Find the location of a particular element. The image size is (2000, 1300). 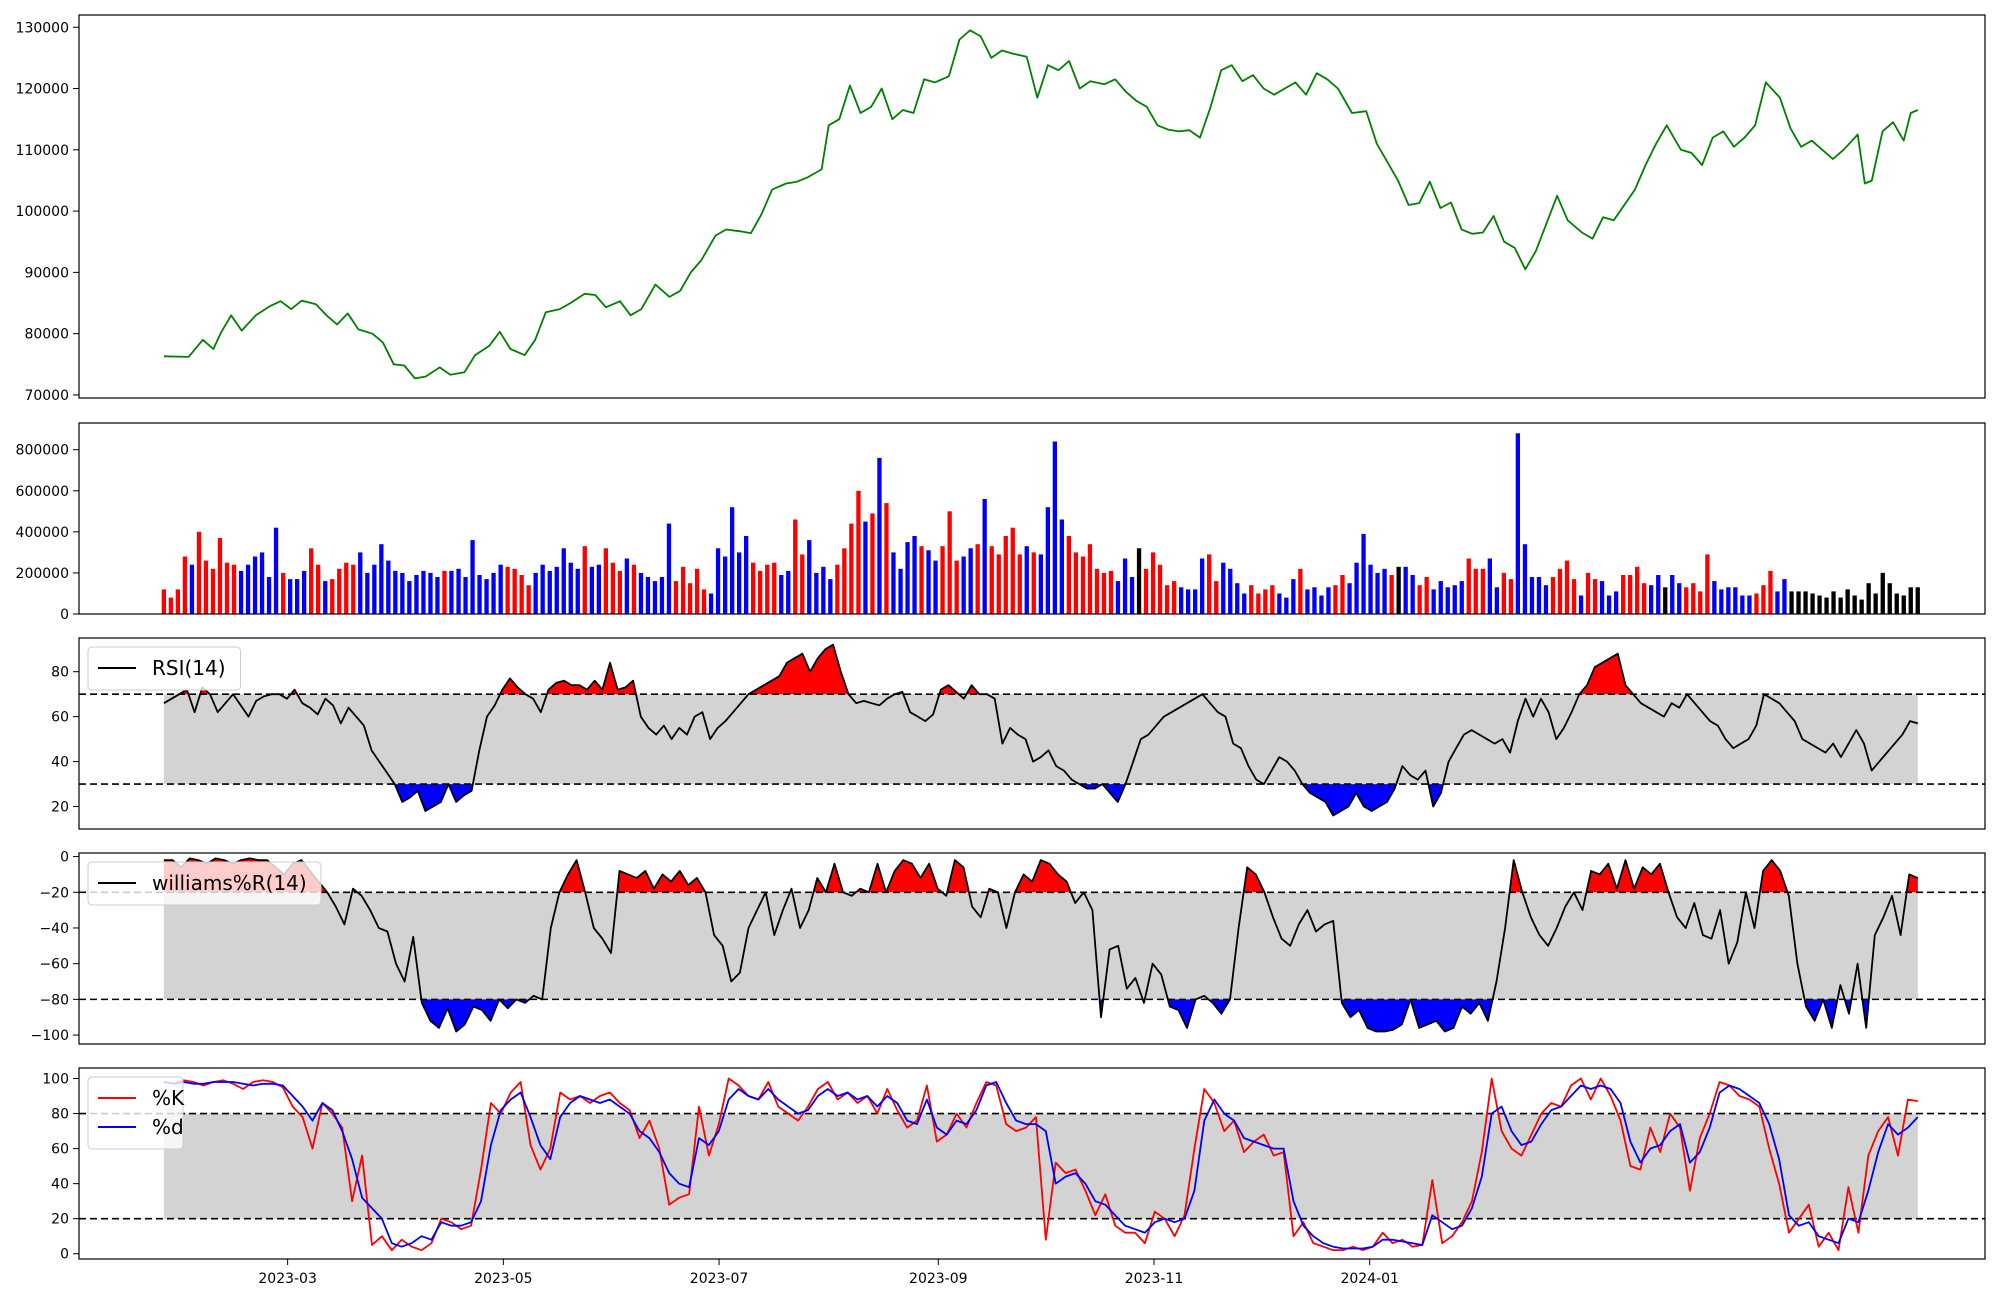

y-tick-label: 0 is located at coordinates (64, 858).